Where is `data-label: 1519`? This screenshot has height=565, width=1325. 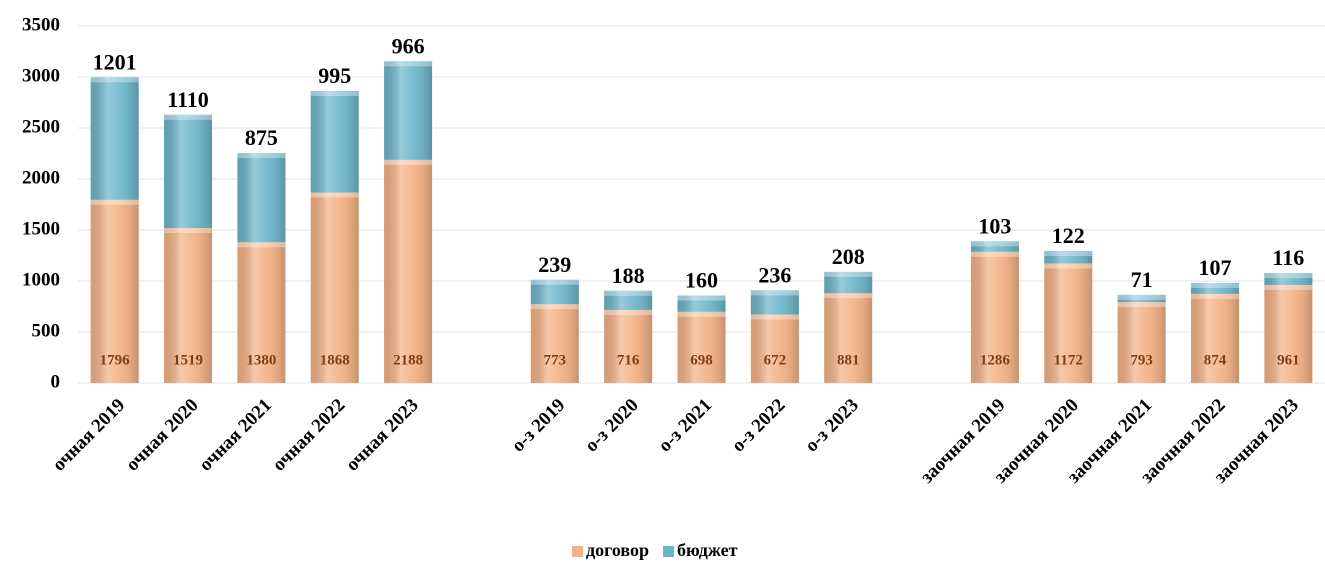
data-label: 1519 is located at coordinates (188, 360).